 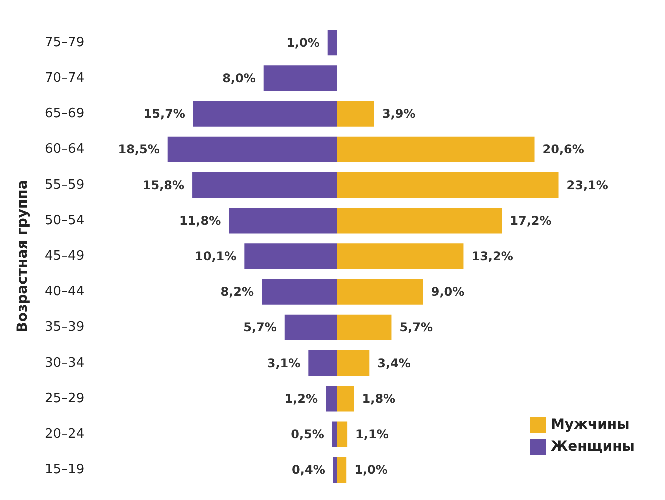 What do you see at coordinates (531, 221) in the screenshot?
I see `data-label: 17,2%` at bounding box center [531, 221].